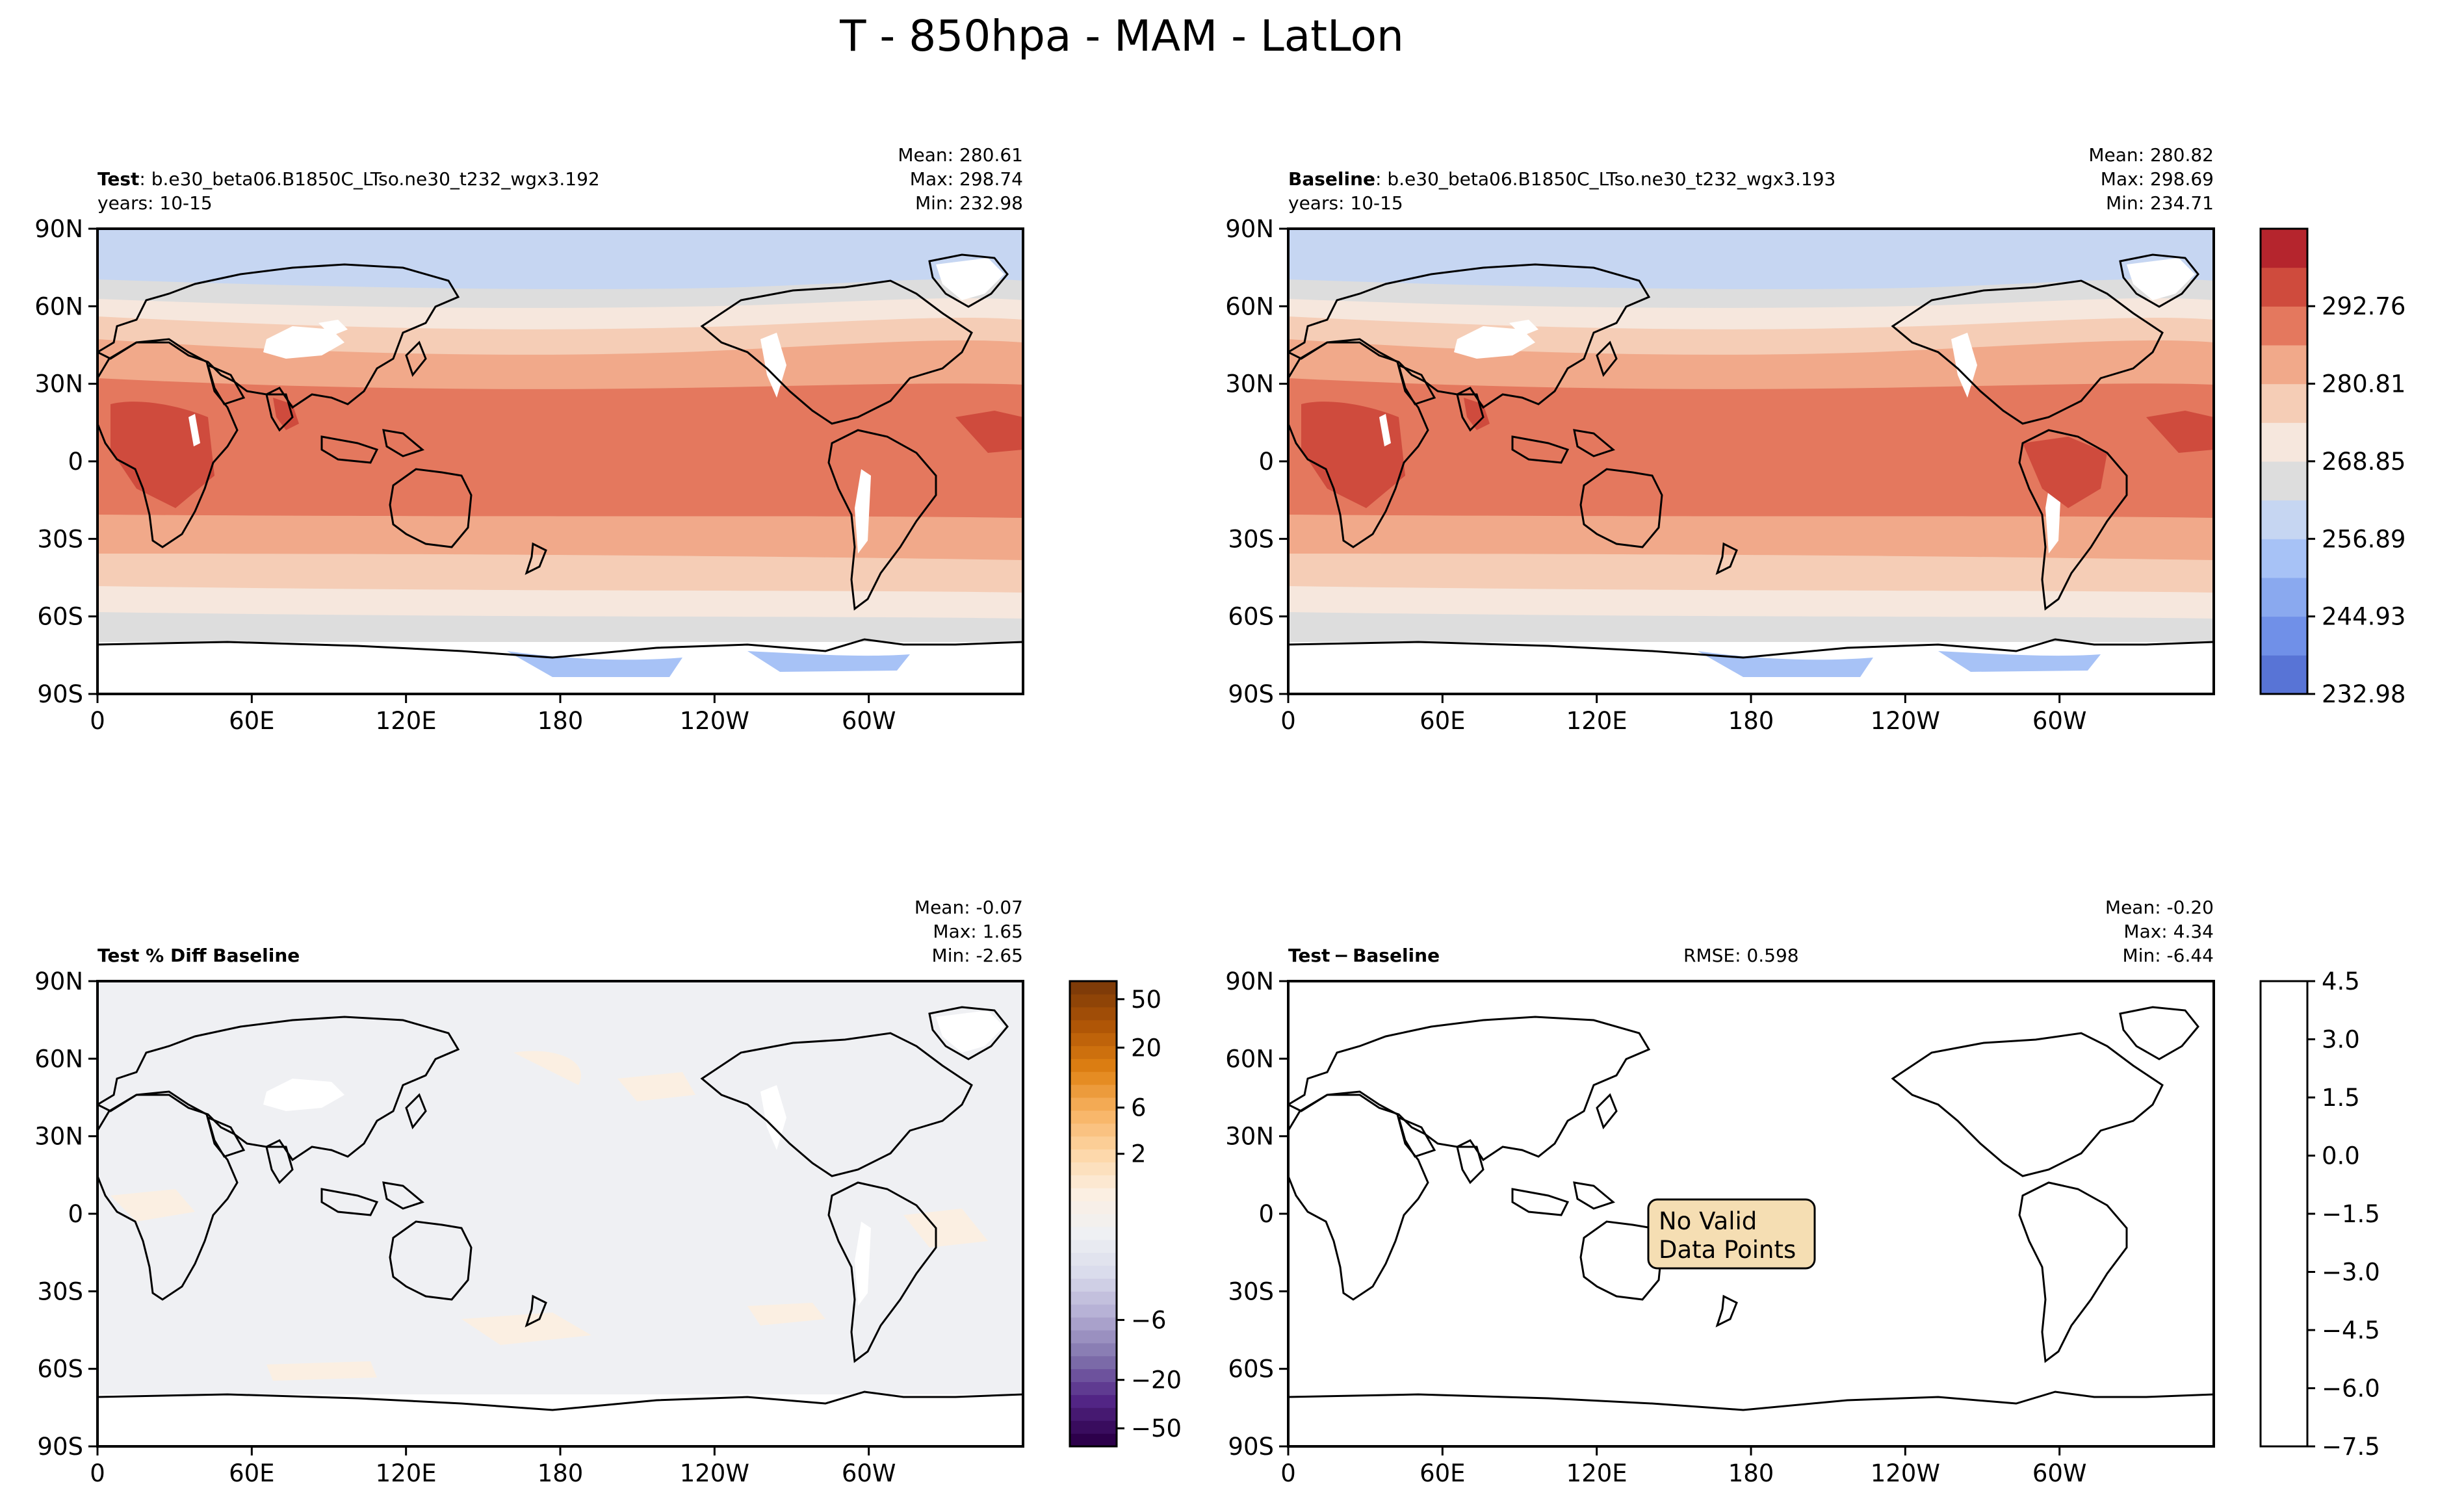 This screenshot has height=1512, width=2438. Describe the element at coordinates (2364, 694) in the screenshot. I see `colorbar-temperature-tick-label: 232.98` at that location.